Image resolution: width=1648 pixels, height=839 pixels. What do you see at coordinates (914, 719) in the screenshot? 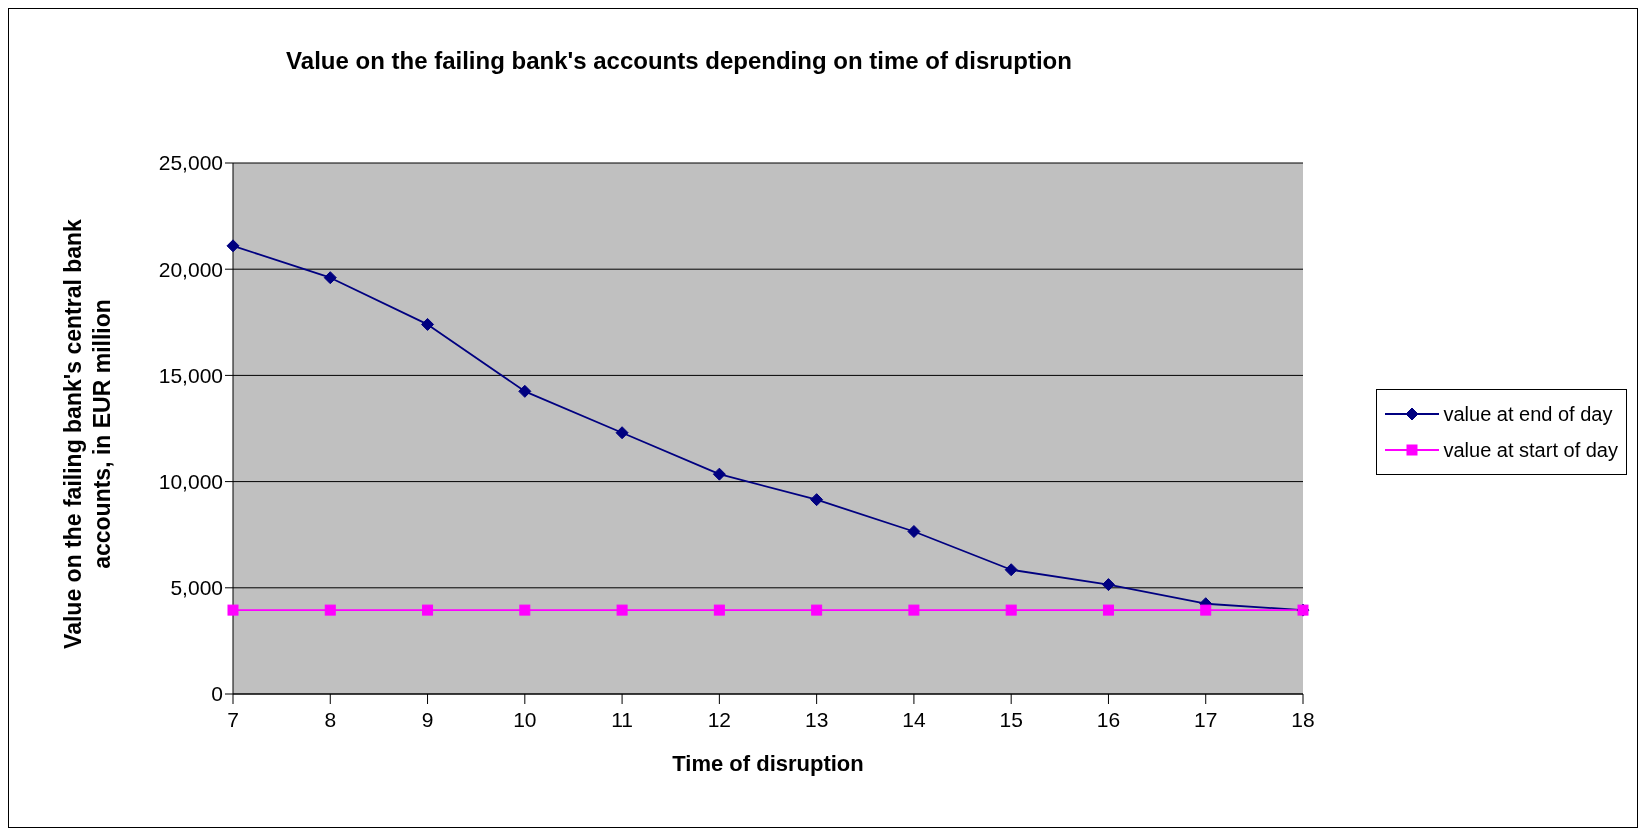
I see `x-tick-label: 14` at bounding box center [914, 719].